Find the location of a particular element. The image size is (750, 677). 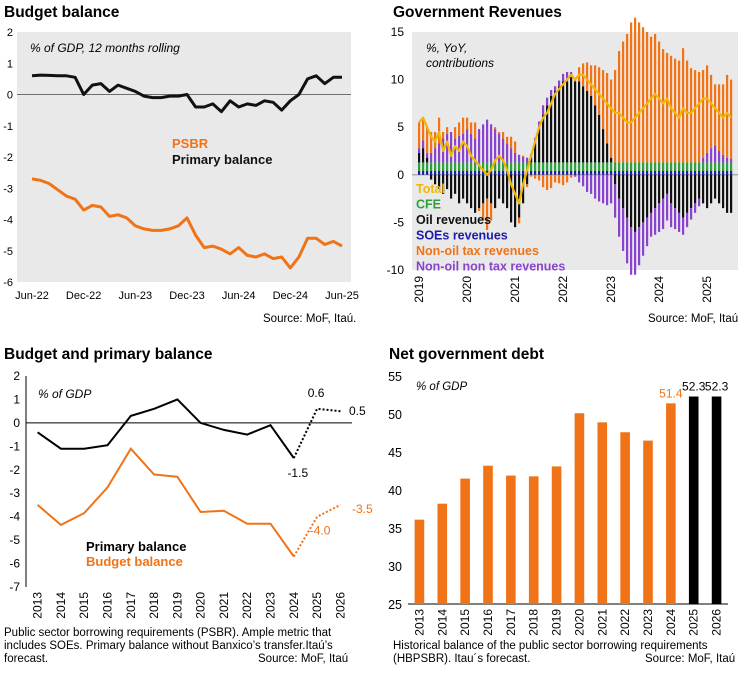

x-tick-label: 2017 is located at coordinates (131, 605).